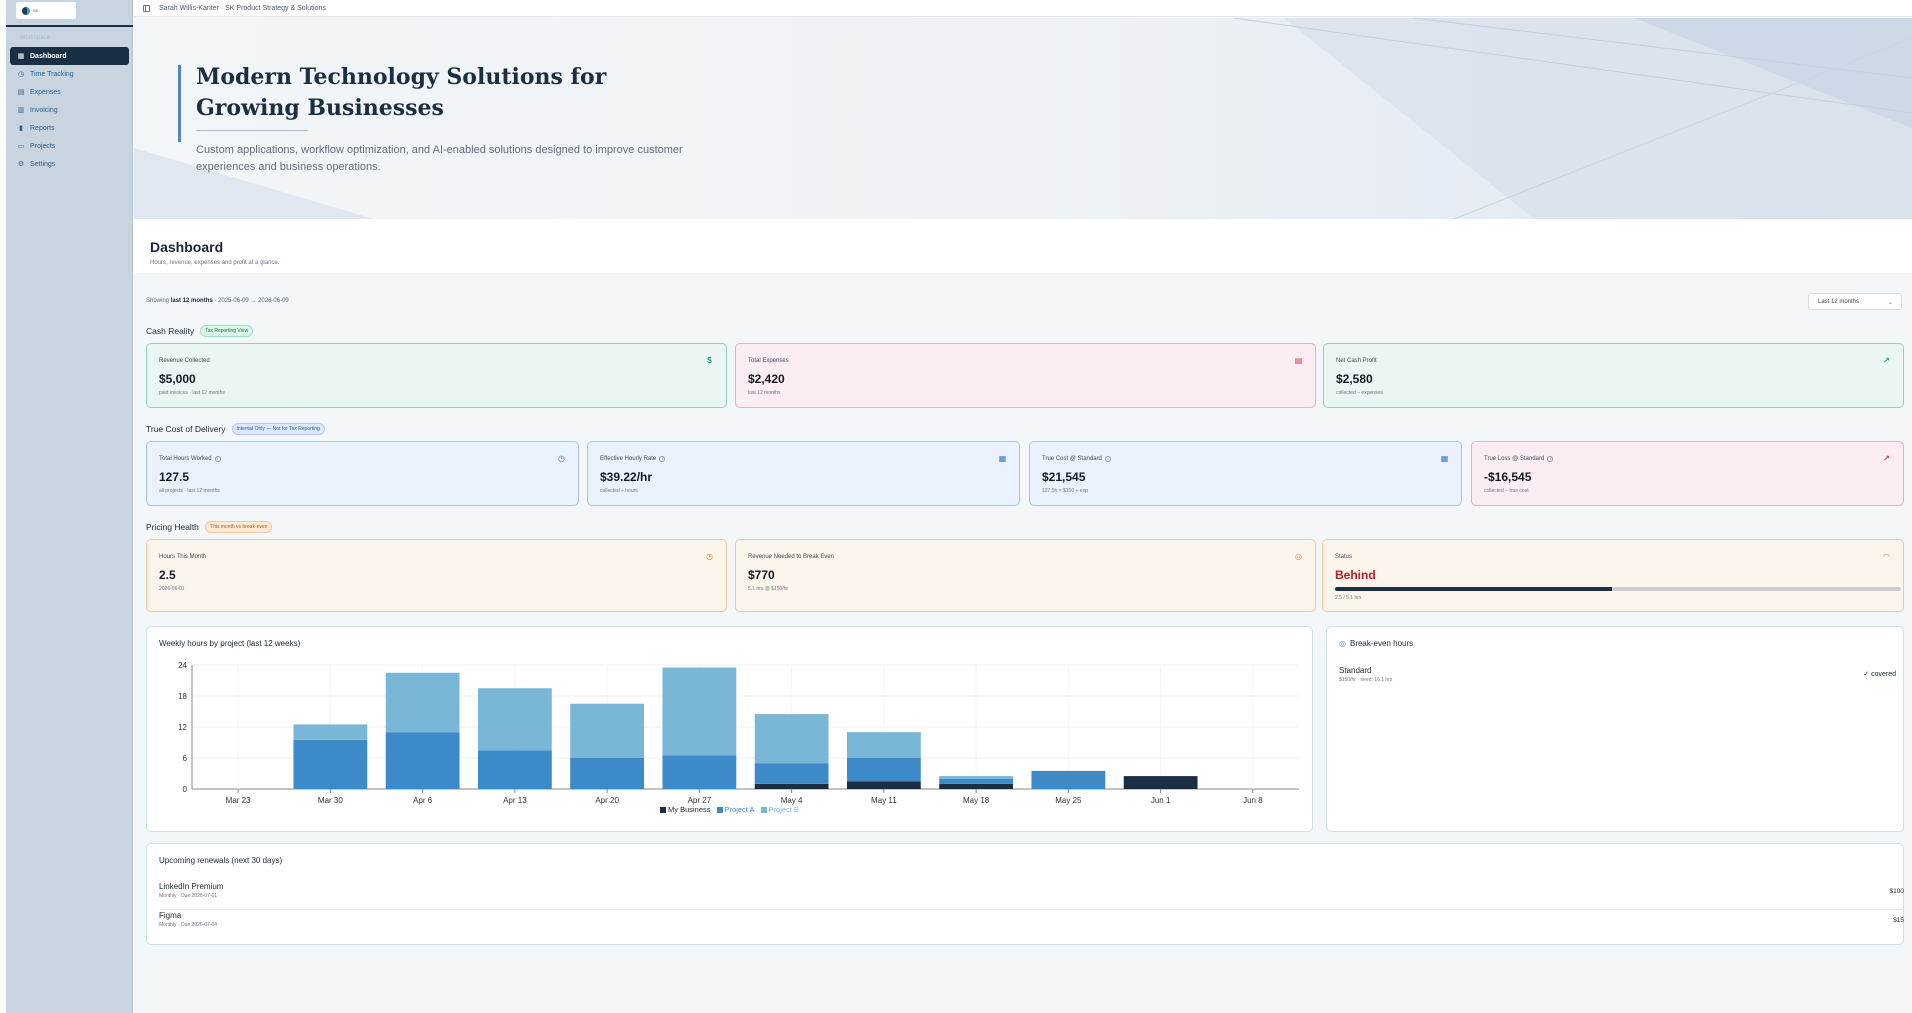  I want to click on renewal-amount: $100, so click(1896, 891).